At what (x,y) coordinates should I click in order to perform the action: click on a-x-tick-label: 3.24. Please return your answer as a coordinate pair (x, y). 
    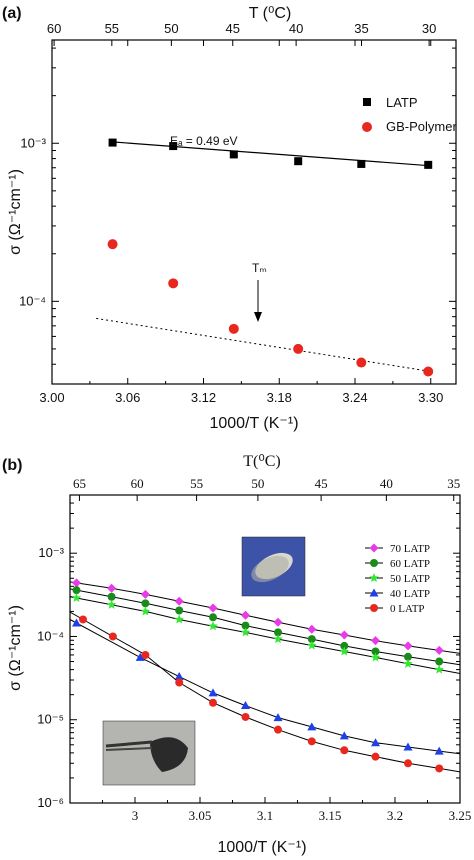
    Looking at the image, I should click on (354, 397).